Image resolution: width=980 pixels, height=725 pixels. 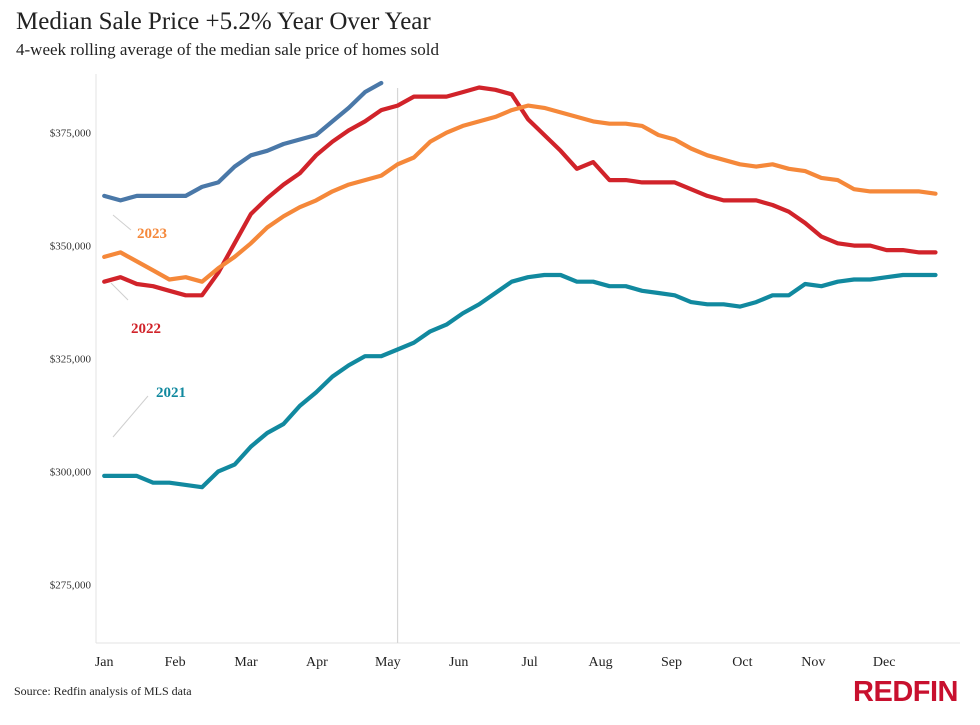 What do you see at coordinates (104, 662) in the screenshot?
I see `x-tick-label: Jan` at bounding box center [104, 662].